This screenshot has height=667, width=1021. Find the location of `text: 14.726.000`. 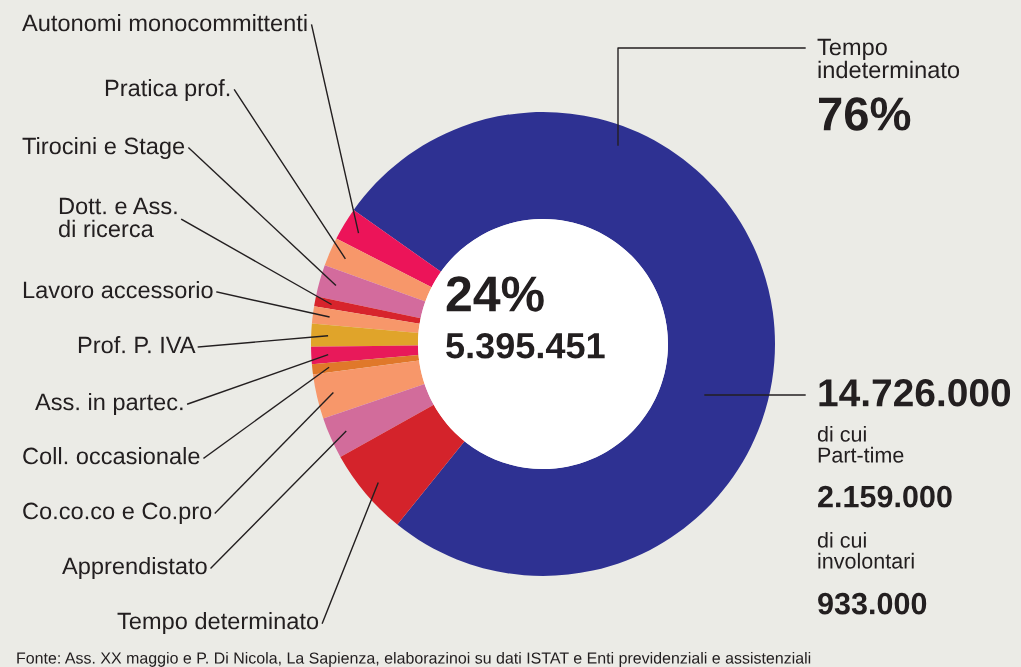

text: 14.726.000 is located at coordinates (915, 393).